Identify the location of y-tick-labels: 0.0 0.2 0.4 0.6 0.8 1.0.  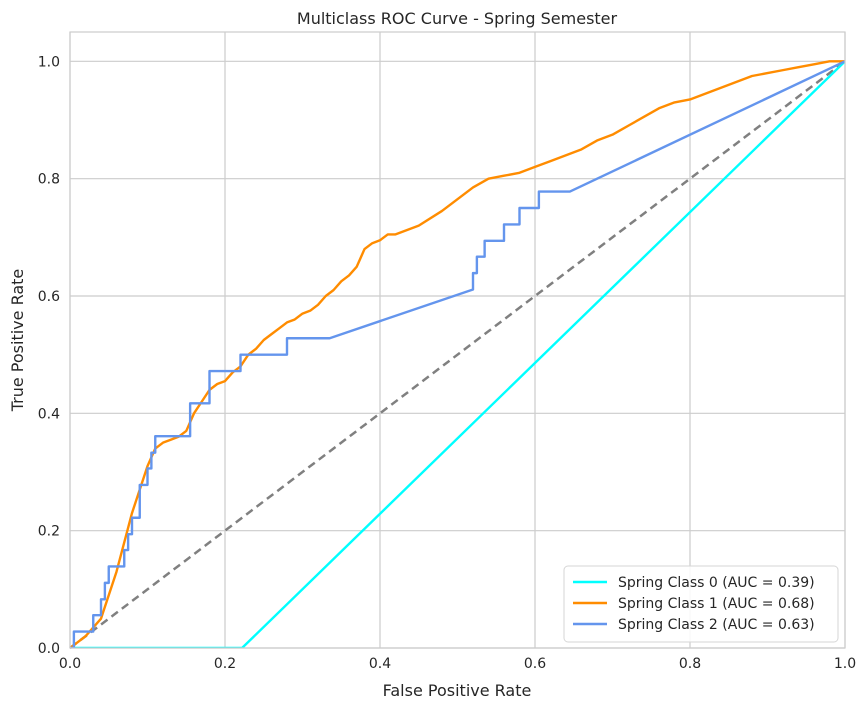
(49, 355).